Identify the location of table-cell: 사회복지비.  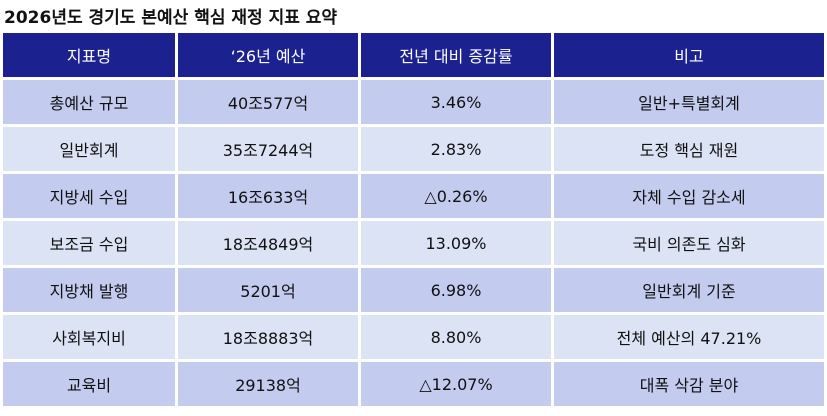
(89, 337).